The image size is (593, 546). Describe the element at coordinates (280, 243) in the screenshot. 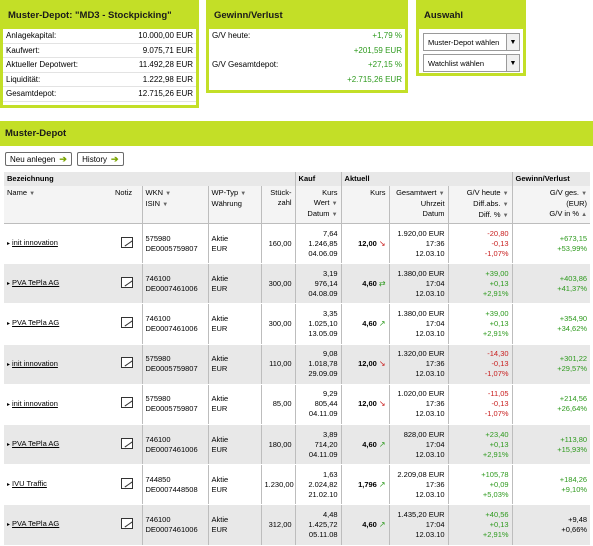

I see `stueckzahl: 160,00` at that location.